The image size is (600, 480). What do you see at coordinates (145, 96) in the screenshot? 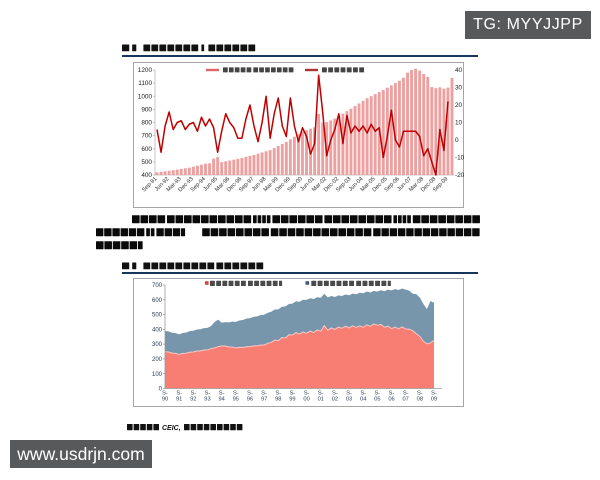
I see `svg-text: 1000` at bounding box center [145, 96].